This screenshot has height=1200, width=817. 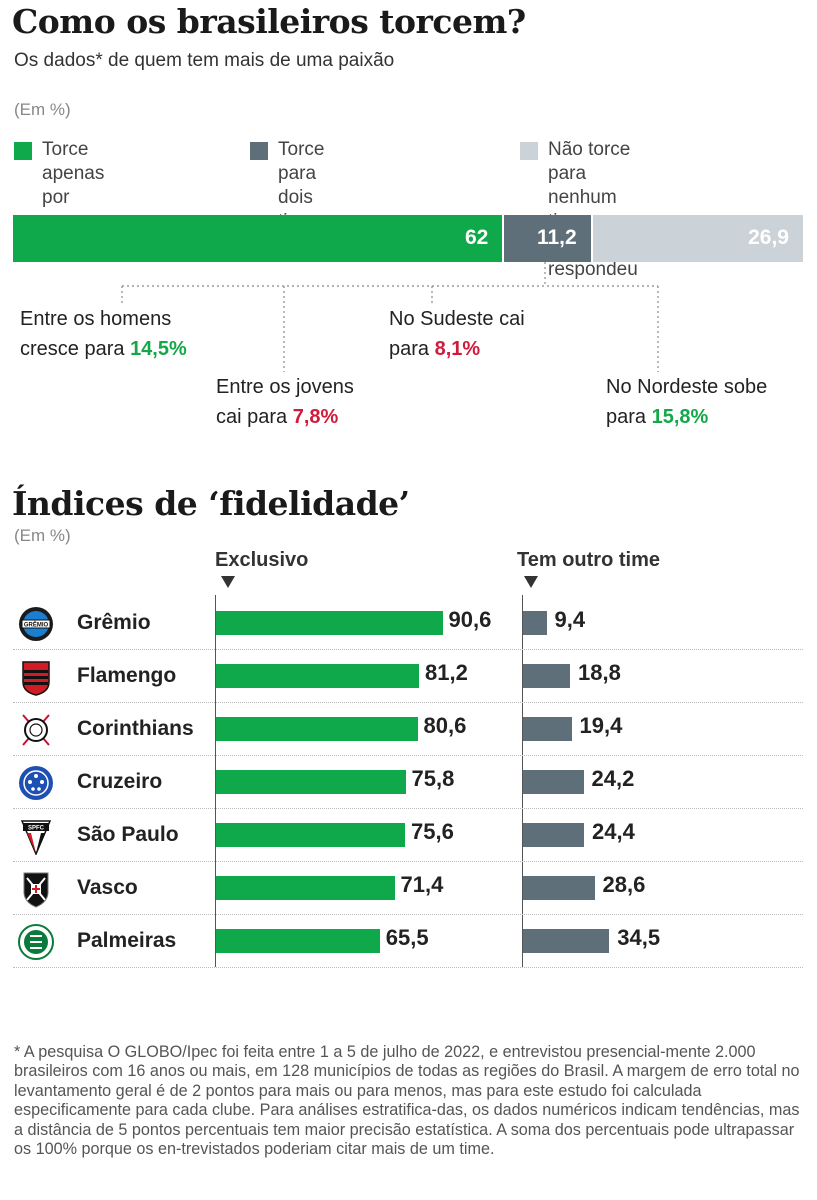 I want to click on stacked-bar: 62 11,2 26,9, so click(x=408, y=238).